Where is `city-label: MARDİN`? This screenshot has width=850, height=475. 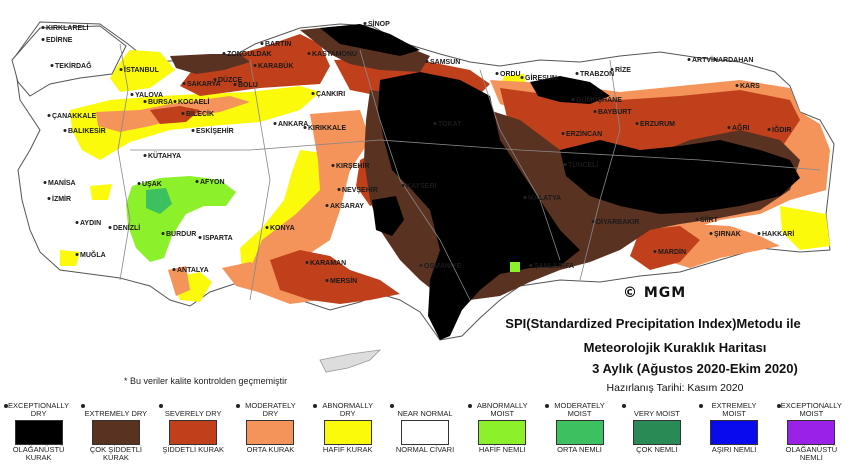
city-label: MARDİN is located at coordinates (672, 252).